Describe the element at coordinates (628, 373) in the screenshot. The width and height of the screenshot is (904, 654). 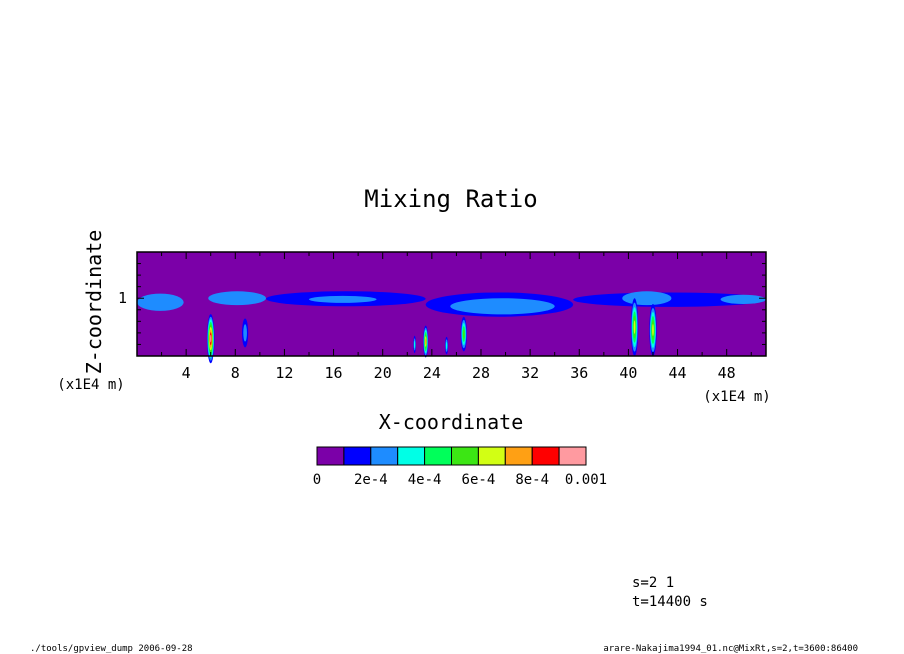
I see `x-tick-label: 40` at that location.